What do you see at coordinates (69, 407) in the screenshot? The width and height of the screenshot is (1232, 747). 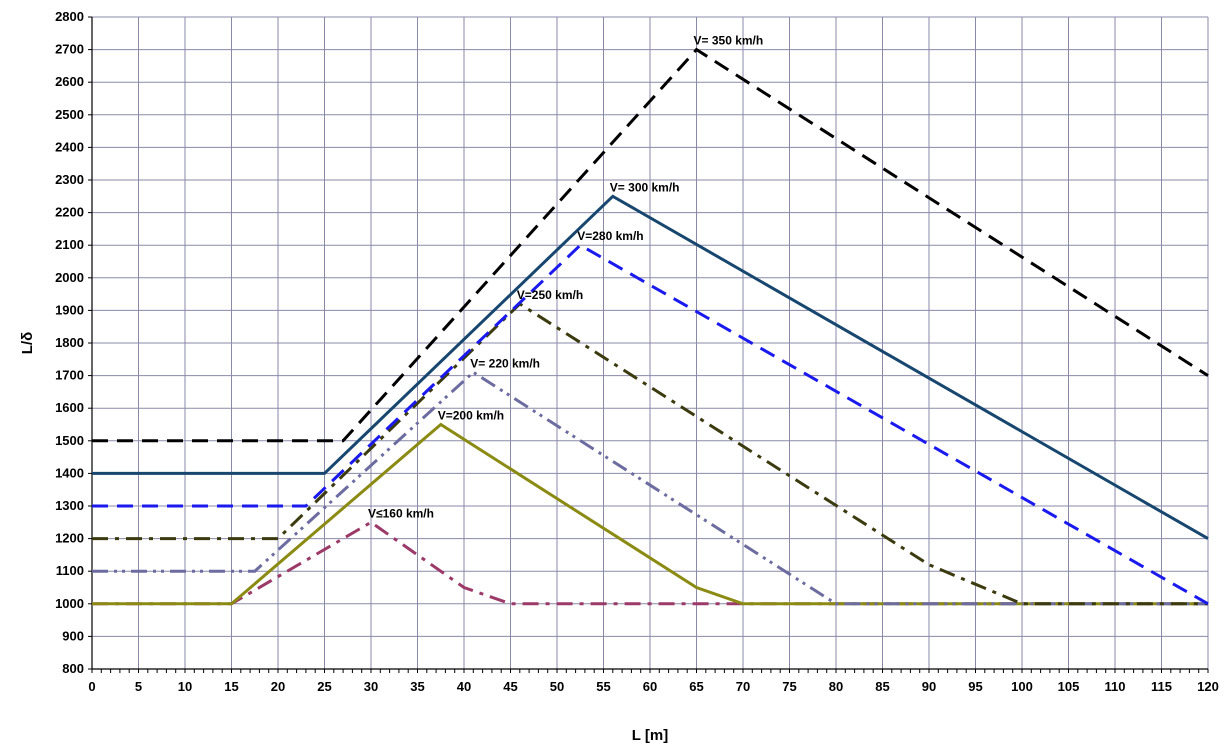 I see `y-tick-label: 1600` at bounding box center [69, 407].